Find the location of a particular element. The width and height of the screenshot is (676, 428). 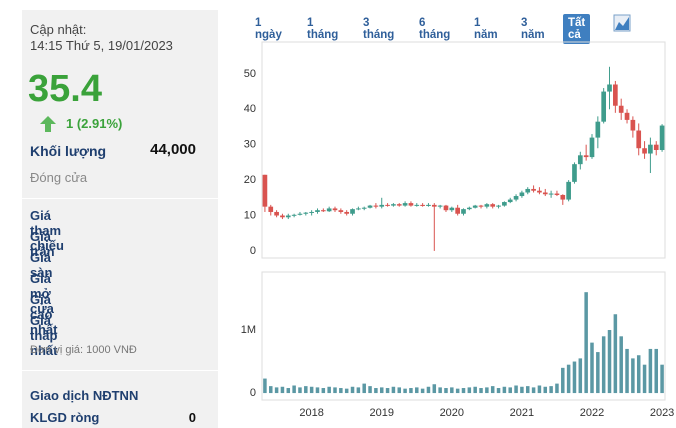

range-button: 1 năm is located at coordinates (486, 29).